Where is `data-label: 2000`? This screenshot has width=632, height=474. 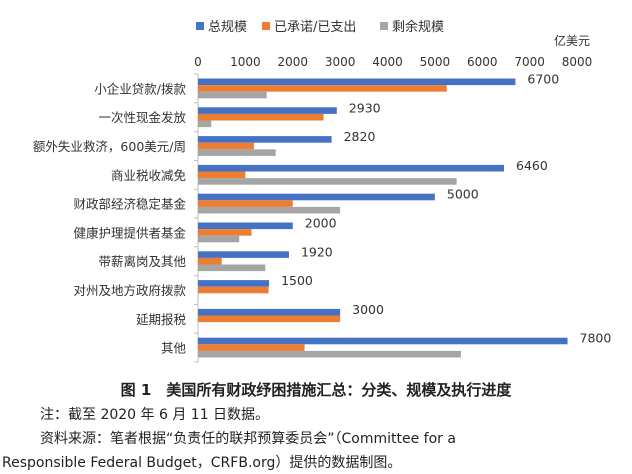
data-label: 2000 is located at coordinates (321, 223).